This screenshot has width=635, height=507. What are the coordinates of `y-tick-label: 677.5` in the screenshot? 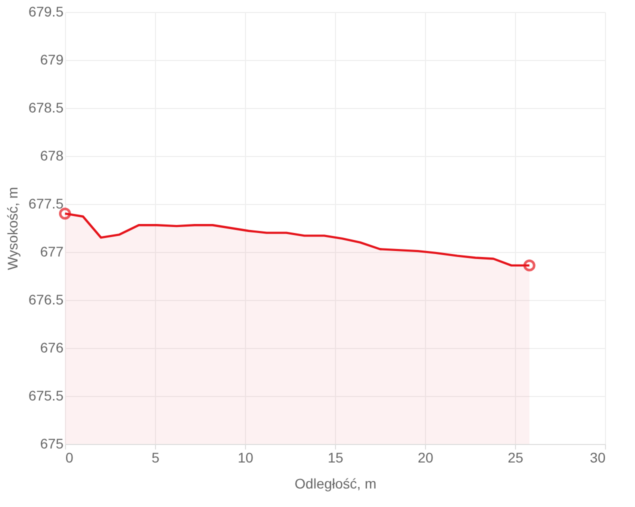 It's located at (46, 204).